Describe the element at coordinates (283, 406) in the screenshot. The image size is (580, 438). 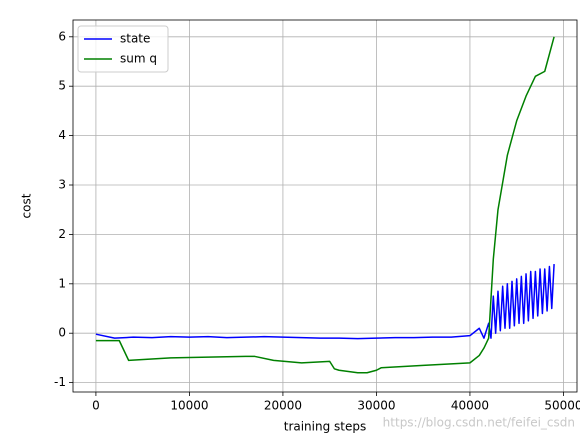
I see `x-tick-label: 20000` at that location.